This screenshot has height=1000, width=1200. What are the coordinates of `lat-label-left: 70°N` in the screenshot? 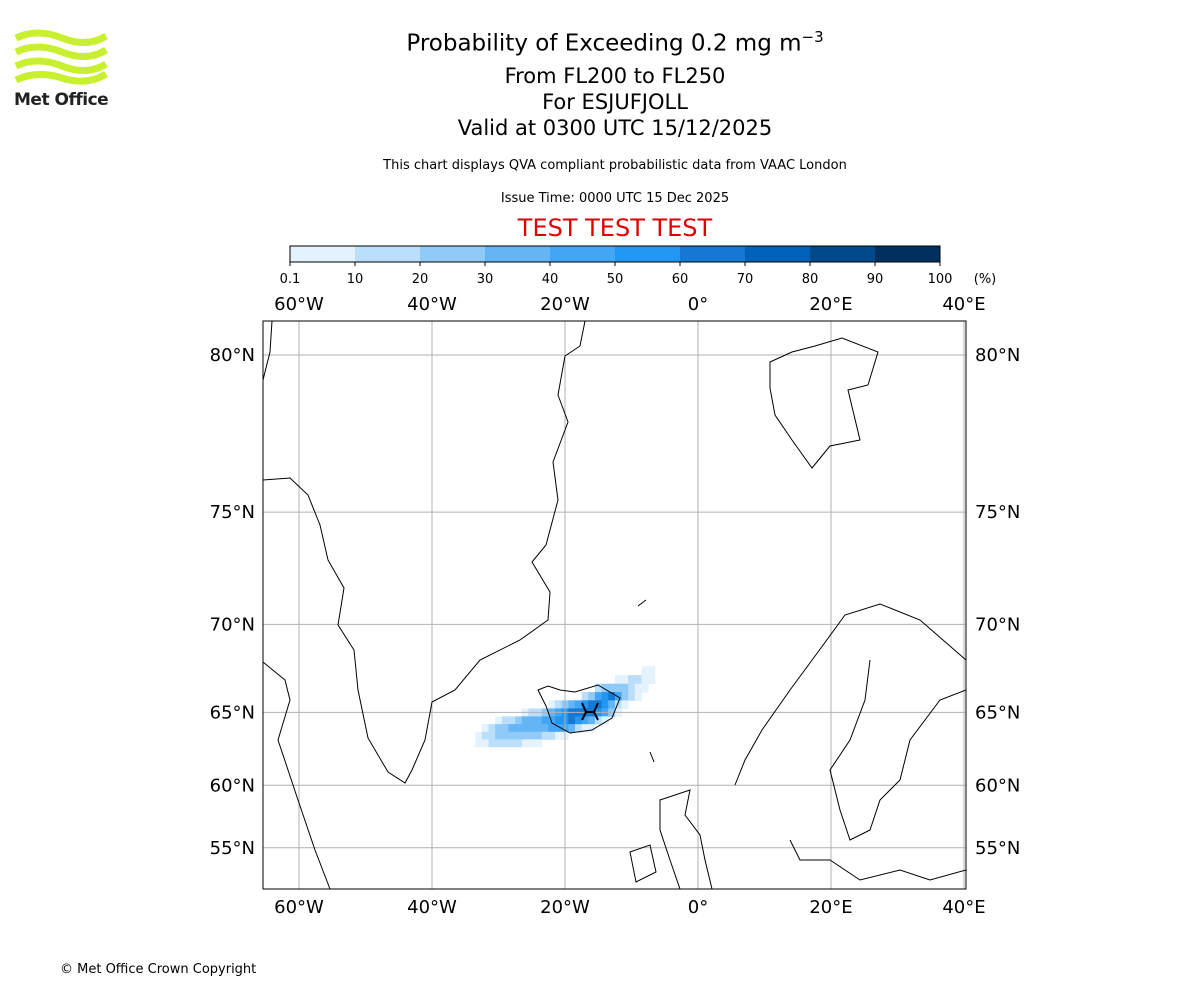 It's located at (232, 624).